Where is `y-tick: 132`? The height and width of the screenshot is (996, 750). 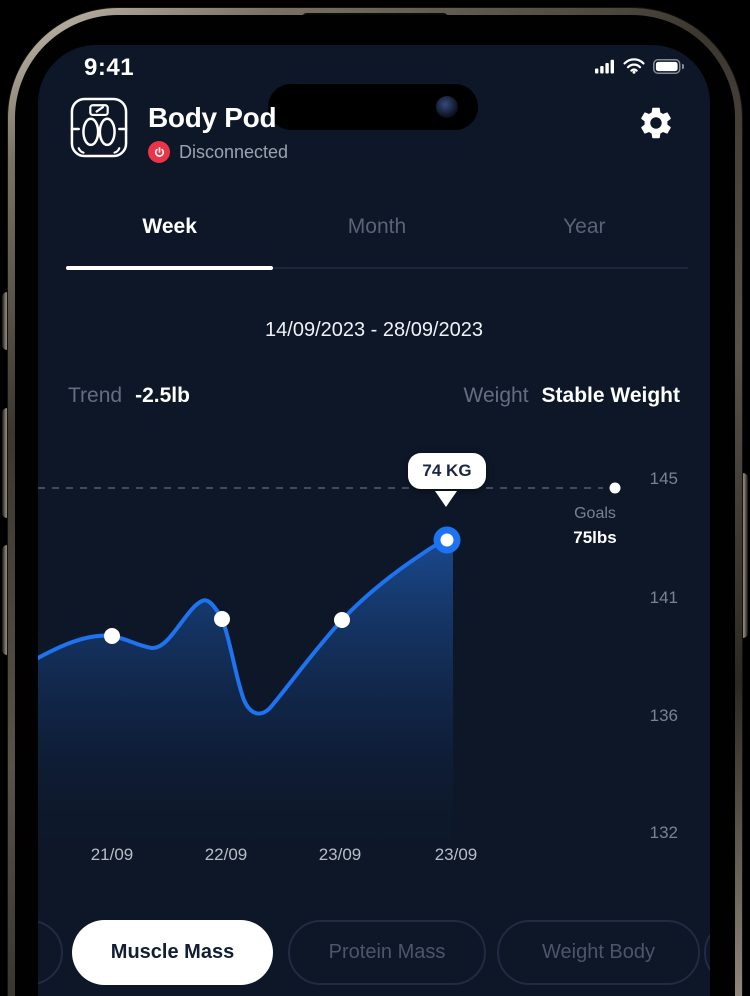
y-tick: 132 is located at coordinates (663, 832).